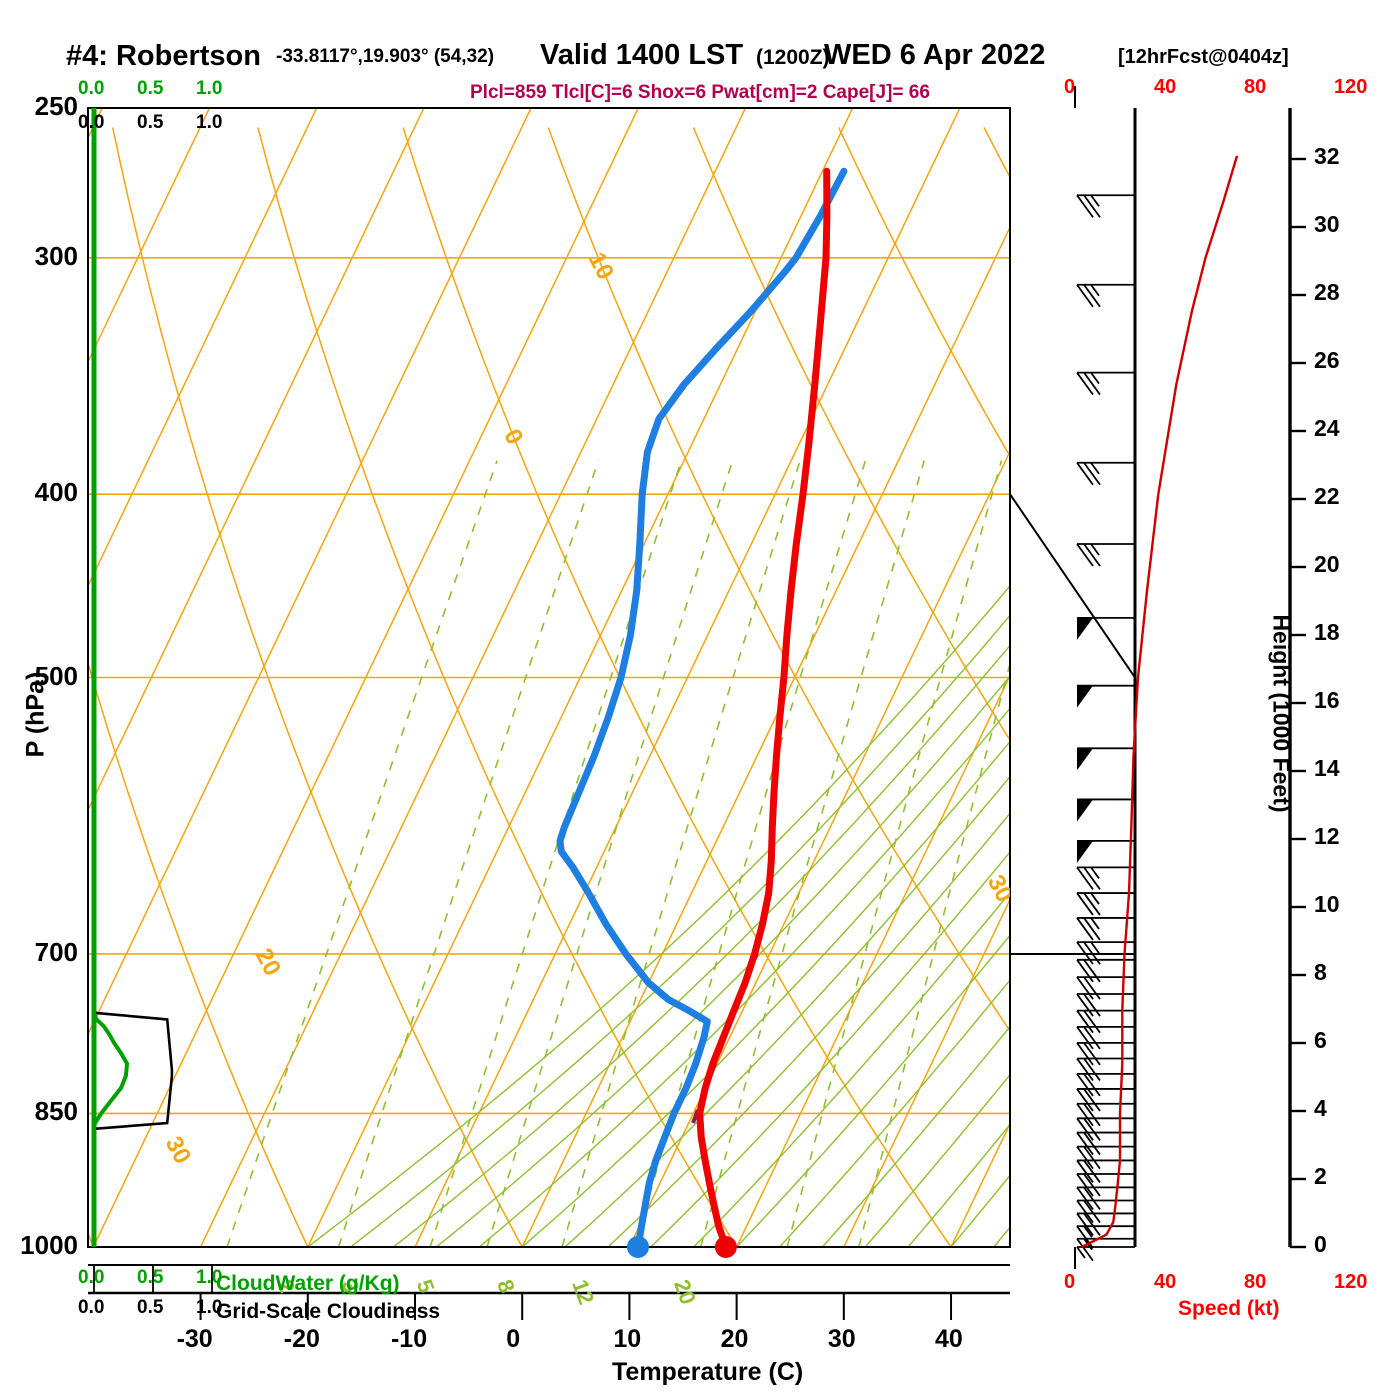 The width and height of the screenshot is (1400, 1400). Describe the element at coordinates (583, 1292) in the screenshot. I see `mixing-ratio-value-label: 12` at that location.